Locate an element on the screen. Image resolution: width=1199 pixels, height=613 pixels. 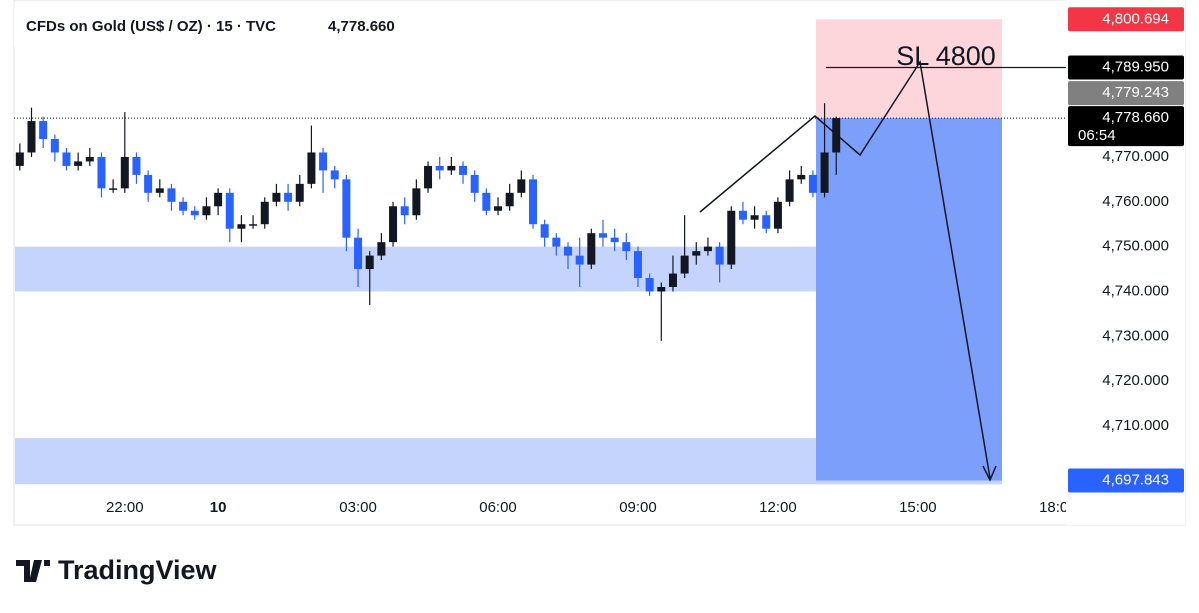
last-price: 4,778.660 is located at coordinates (361, 26).